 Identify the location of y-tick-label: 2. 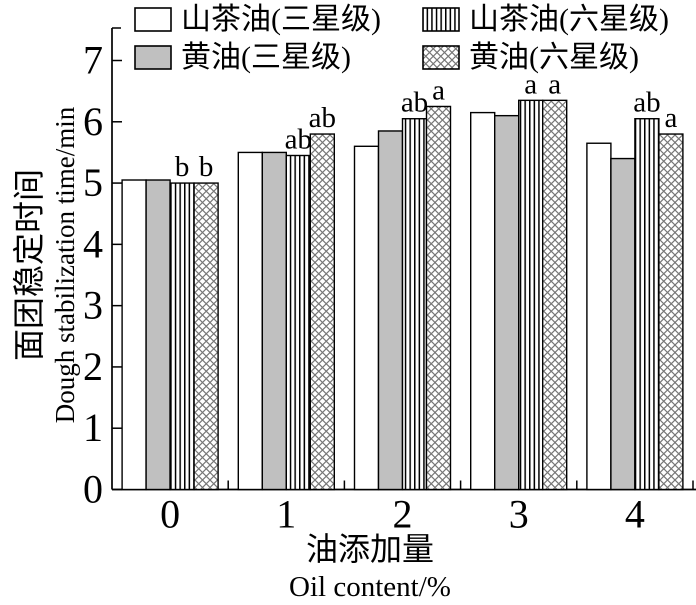
(93, 366).